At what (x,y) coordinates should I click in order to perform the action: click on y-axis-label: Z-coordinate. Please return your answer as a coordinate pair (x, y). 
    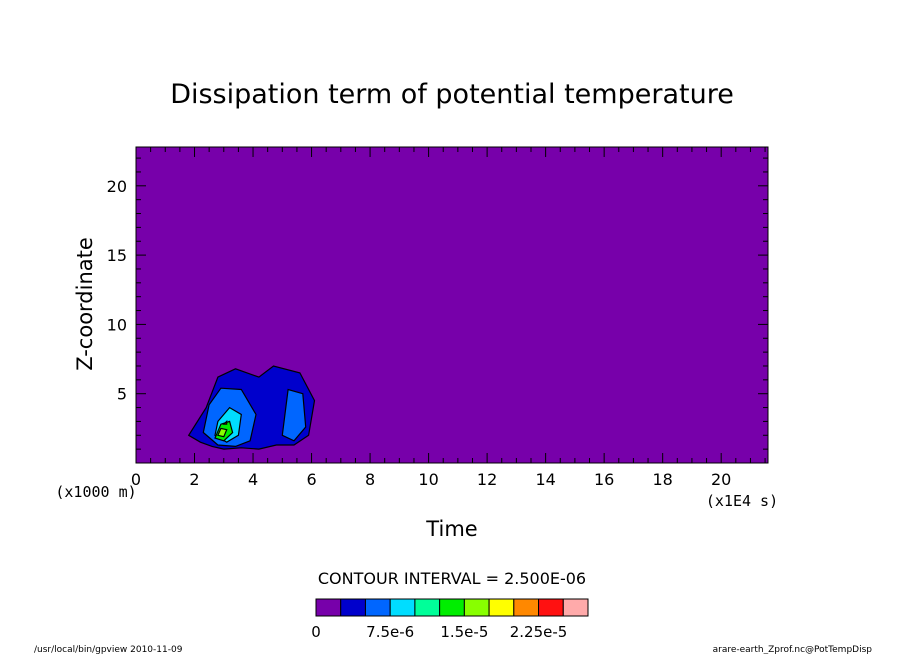
    Looking at the image, I should click on (85, 304).